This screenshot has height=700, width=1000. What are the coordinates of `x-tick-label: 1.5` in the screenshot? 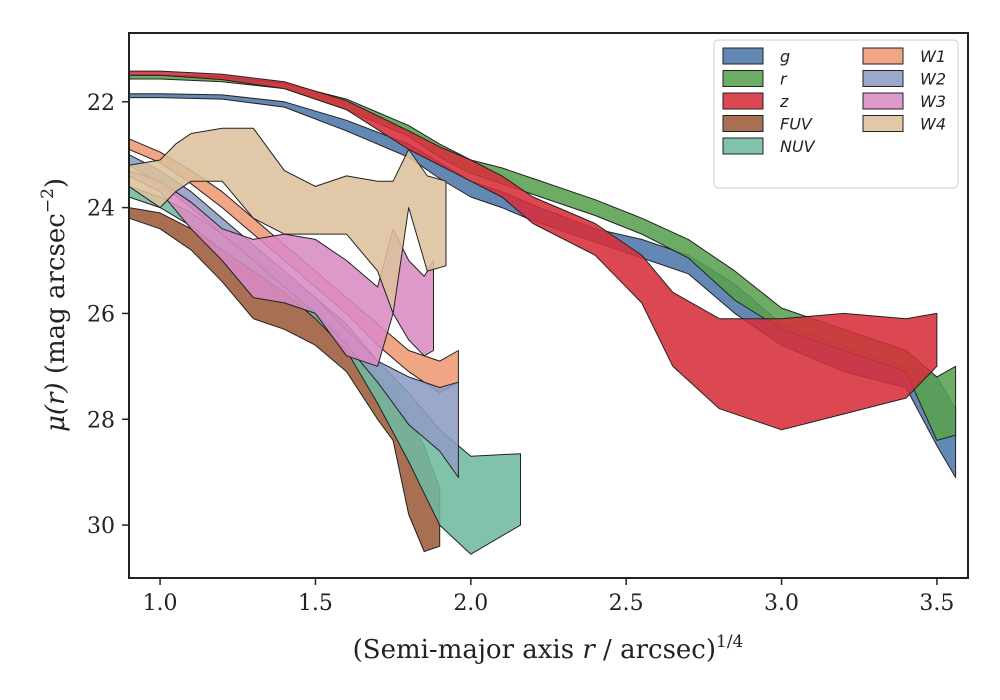 It's located at (315, 603).